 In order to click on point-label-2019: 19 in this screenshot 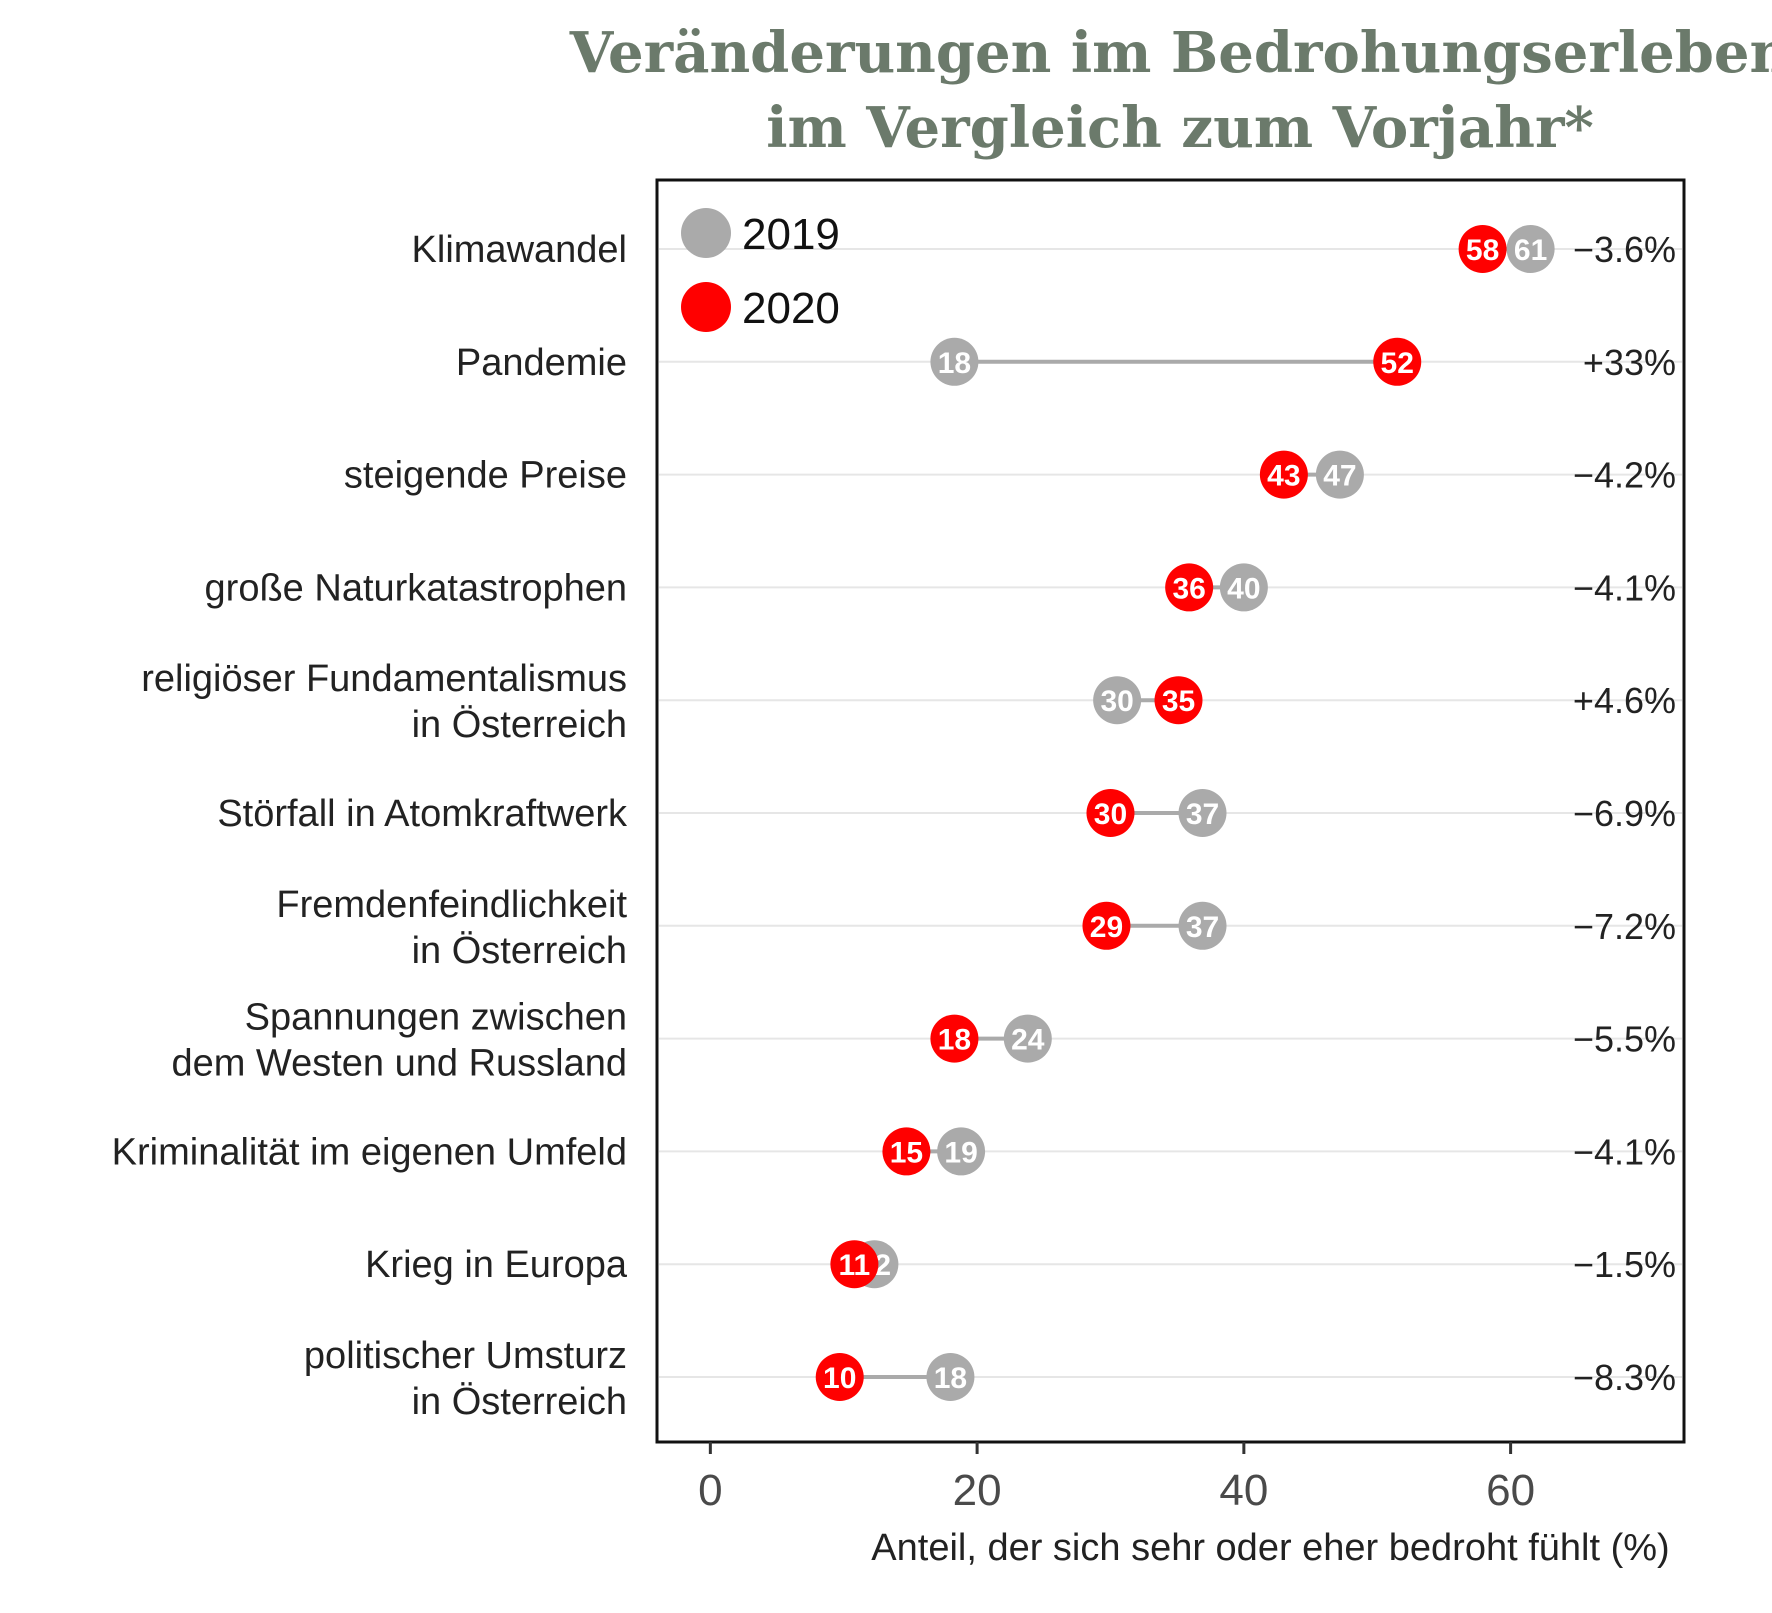, I will do `click(960, 1152)`.